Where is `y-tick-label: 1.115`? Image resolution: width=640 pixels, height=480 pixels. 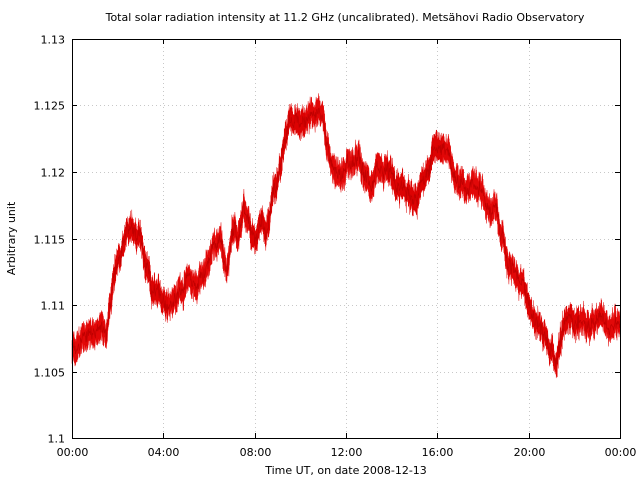 y-tick-label: 1.115 is located at coordinates (50, 240).